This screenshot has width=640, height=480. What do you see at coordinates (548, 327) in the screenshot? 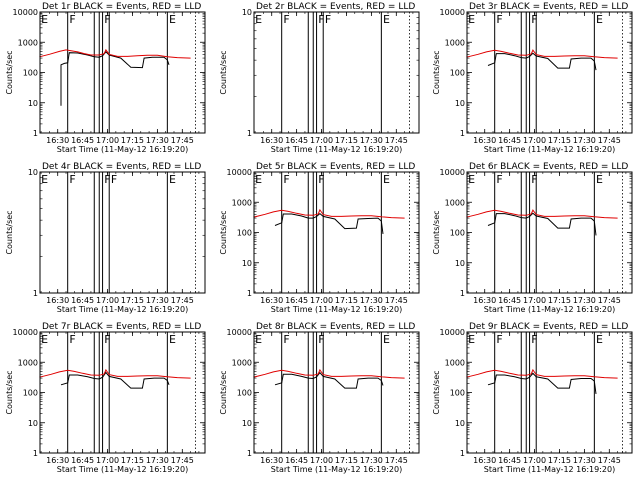
I see `panel-title: Det 9r BLACK = Events, RED = LLD` at bounding box center [548, 327].